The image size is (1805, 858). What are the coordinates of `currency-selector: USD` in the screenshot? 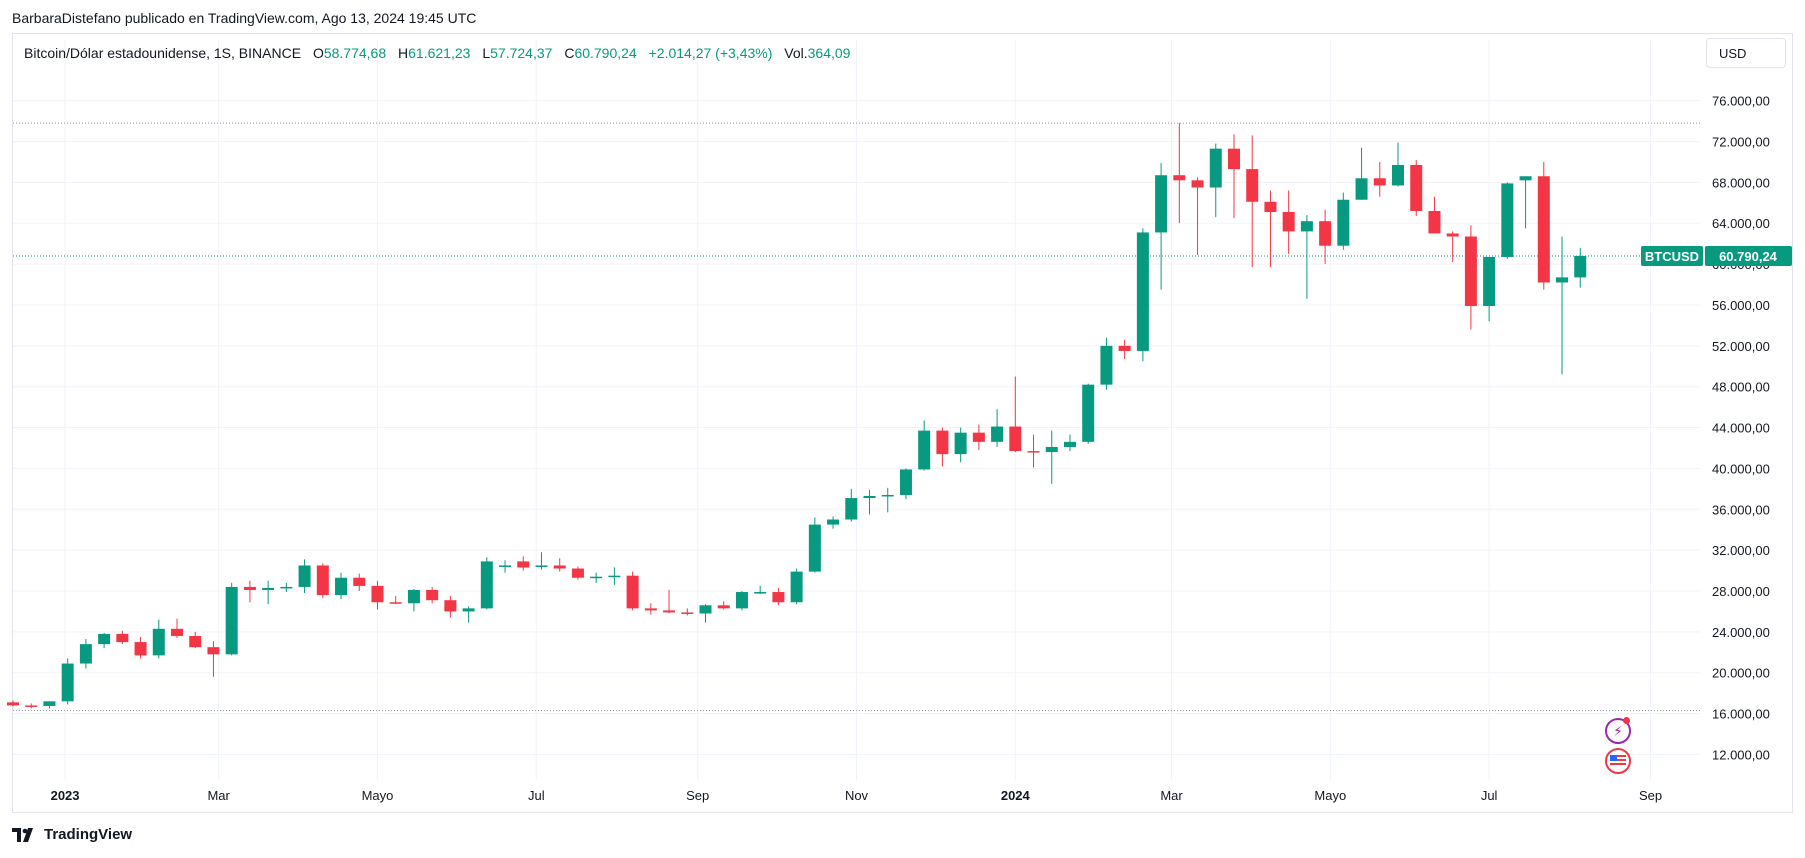 It's located at (1746, 53).